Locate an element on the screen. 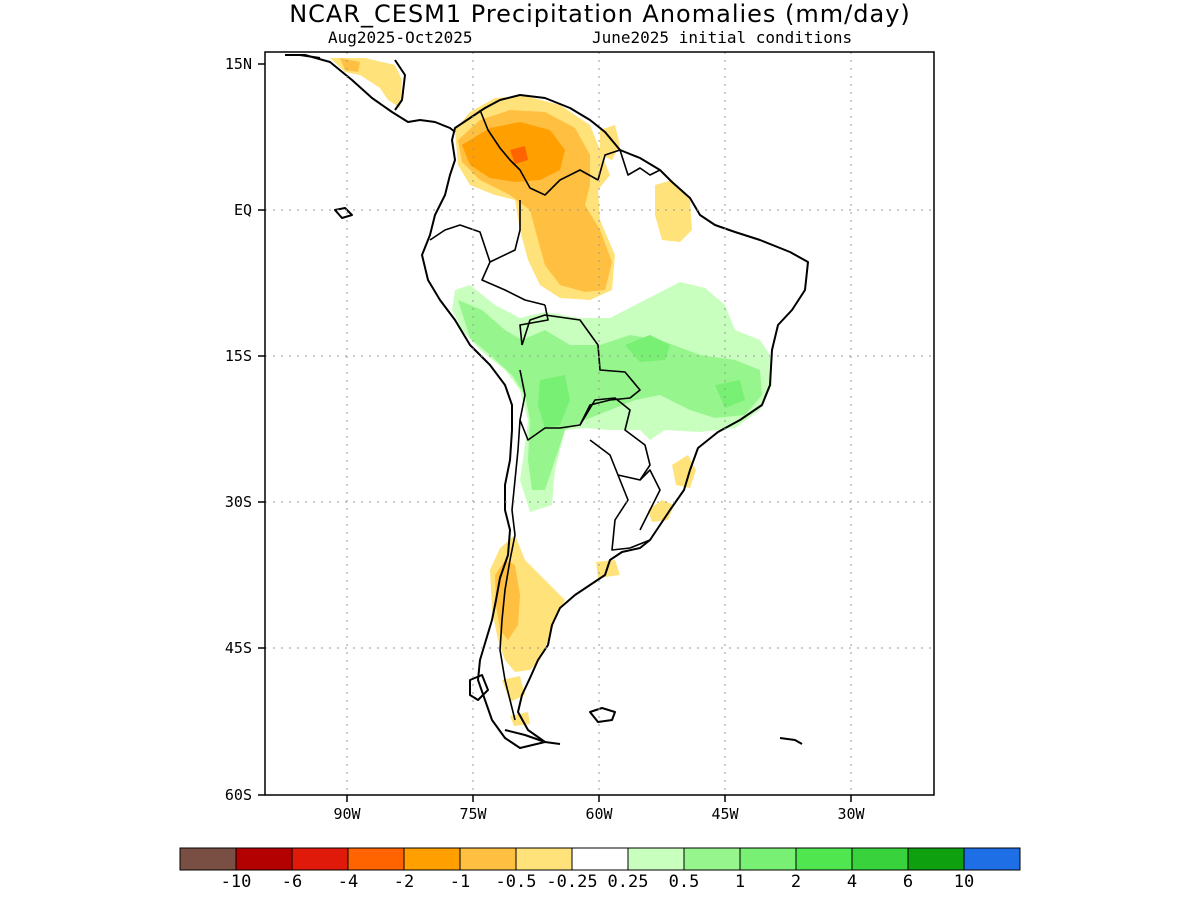  anomaly-south-brazil-dry is located at coordinates (684, 471).